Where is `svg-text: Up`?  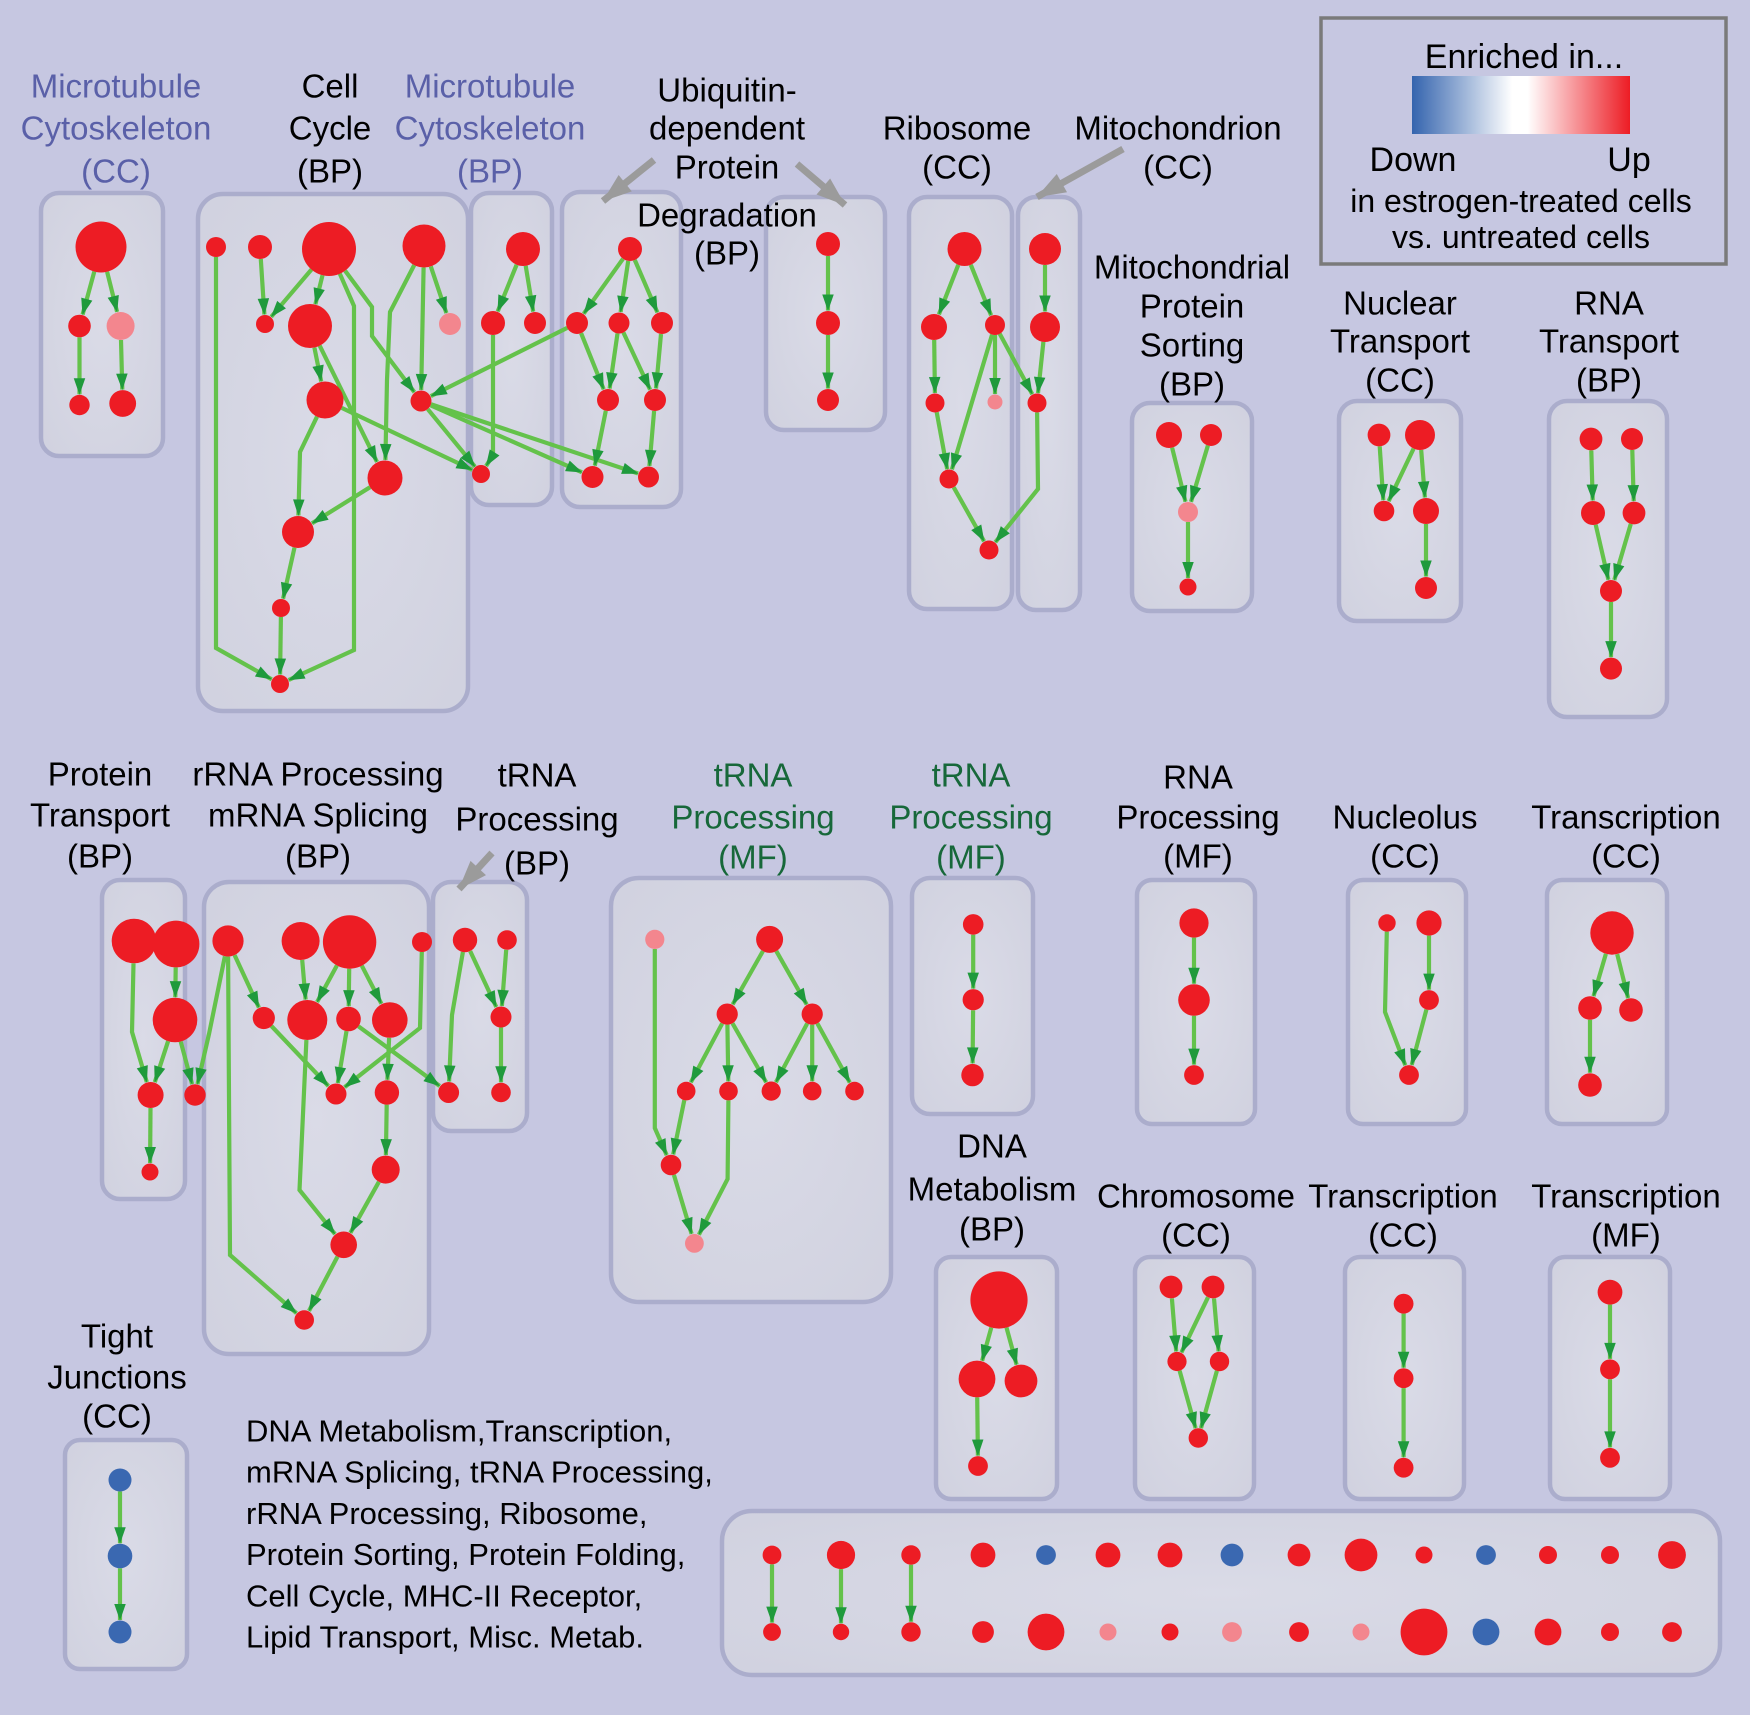 svg-text: Up is located at coordinates (1628, 160).